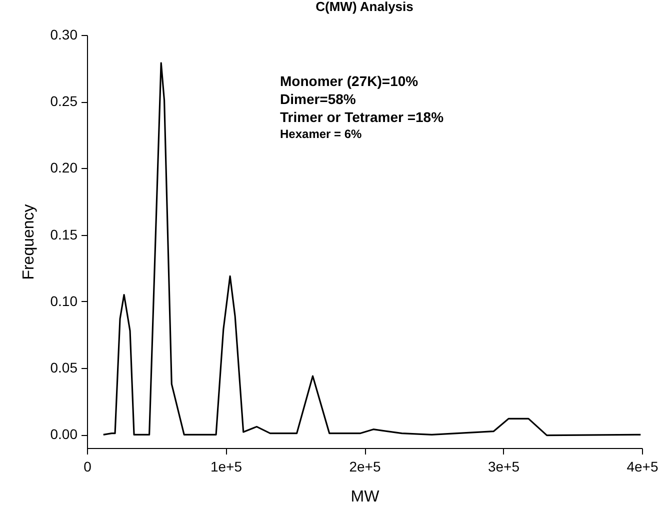 The height and width of the screenshot is (505, 661). I want to click on annotation: Hexamer = 6%, so click(321, 134).